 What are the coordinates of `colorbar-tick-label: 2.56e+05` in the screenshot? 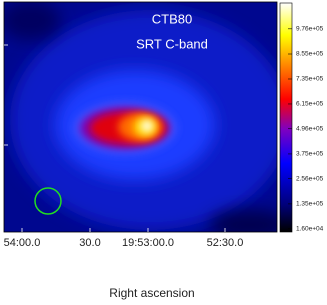 It's located at (310, 178).